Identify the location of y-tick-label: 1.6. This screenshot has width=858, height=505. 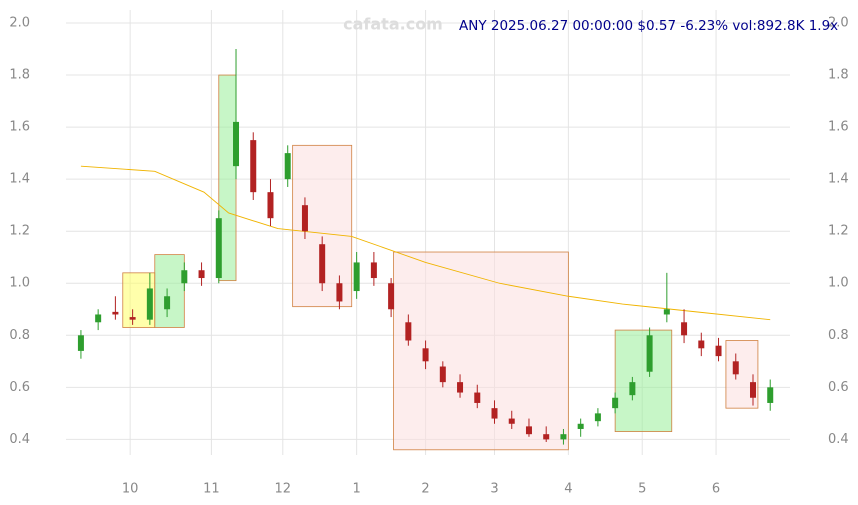
(19, 127).